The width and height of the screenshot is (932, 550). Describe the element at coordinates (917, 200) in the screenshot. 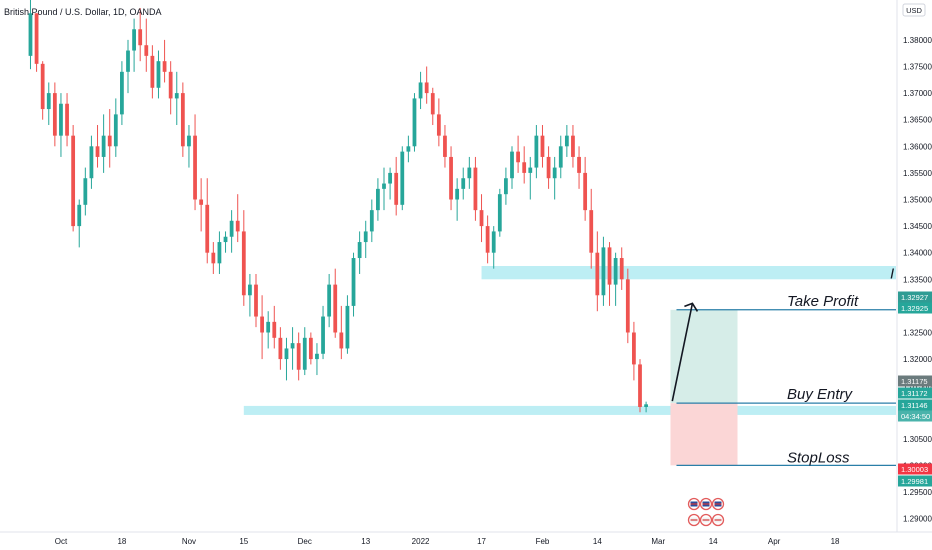

I see `price-tick-label: 1.35000` at that location.